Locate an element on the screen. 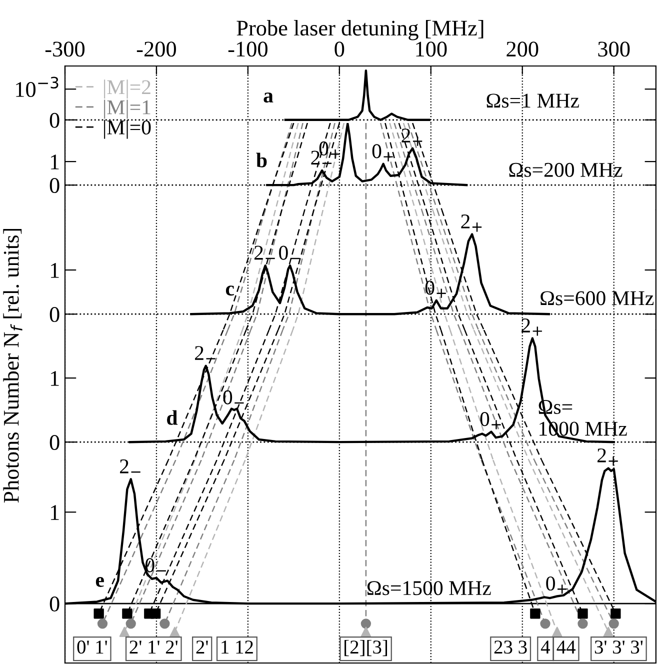  annotation: 2$_{−}$ is located at coordinates (130, 466).